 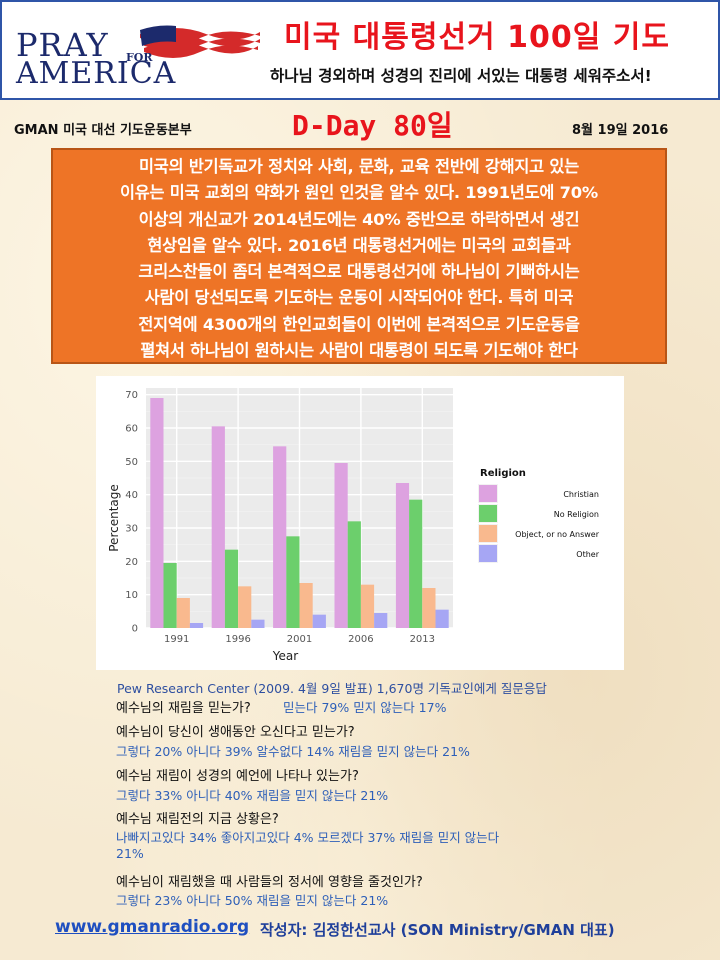 What do you see at coordinates (200, 41) in the screenshot?
I see `flag-icon` at bounding box center [200, 41].